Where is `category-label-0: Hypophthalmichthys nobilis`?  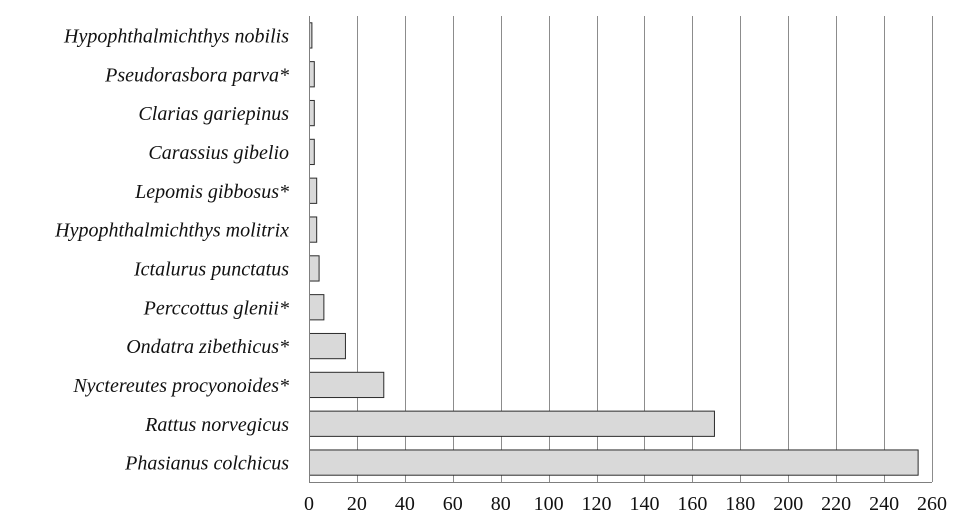
category-label-0: Hypophthalmichthys nobilis is located at coordinates (176, 36).